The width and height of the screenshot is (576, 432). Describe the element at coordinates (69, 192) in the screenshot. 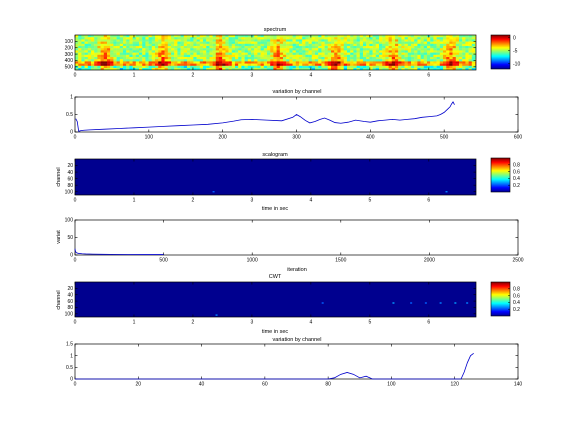

I see `y-tick-label: 100` at that location.